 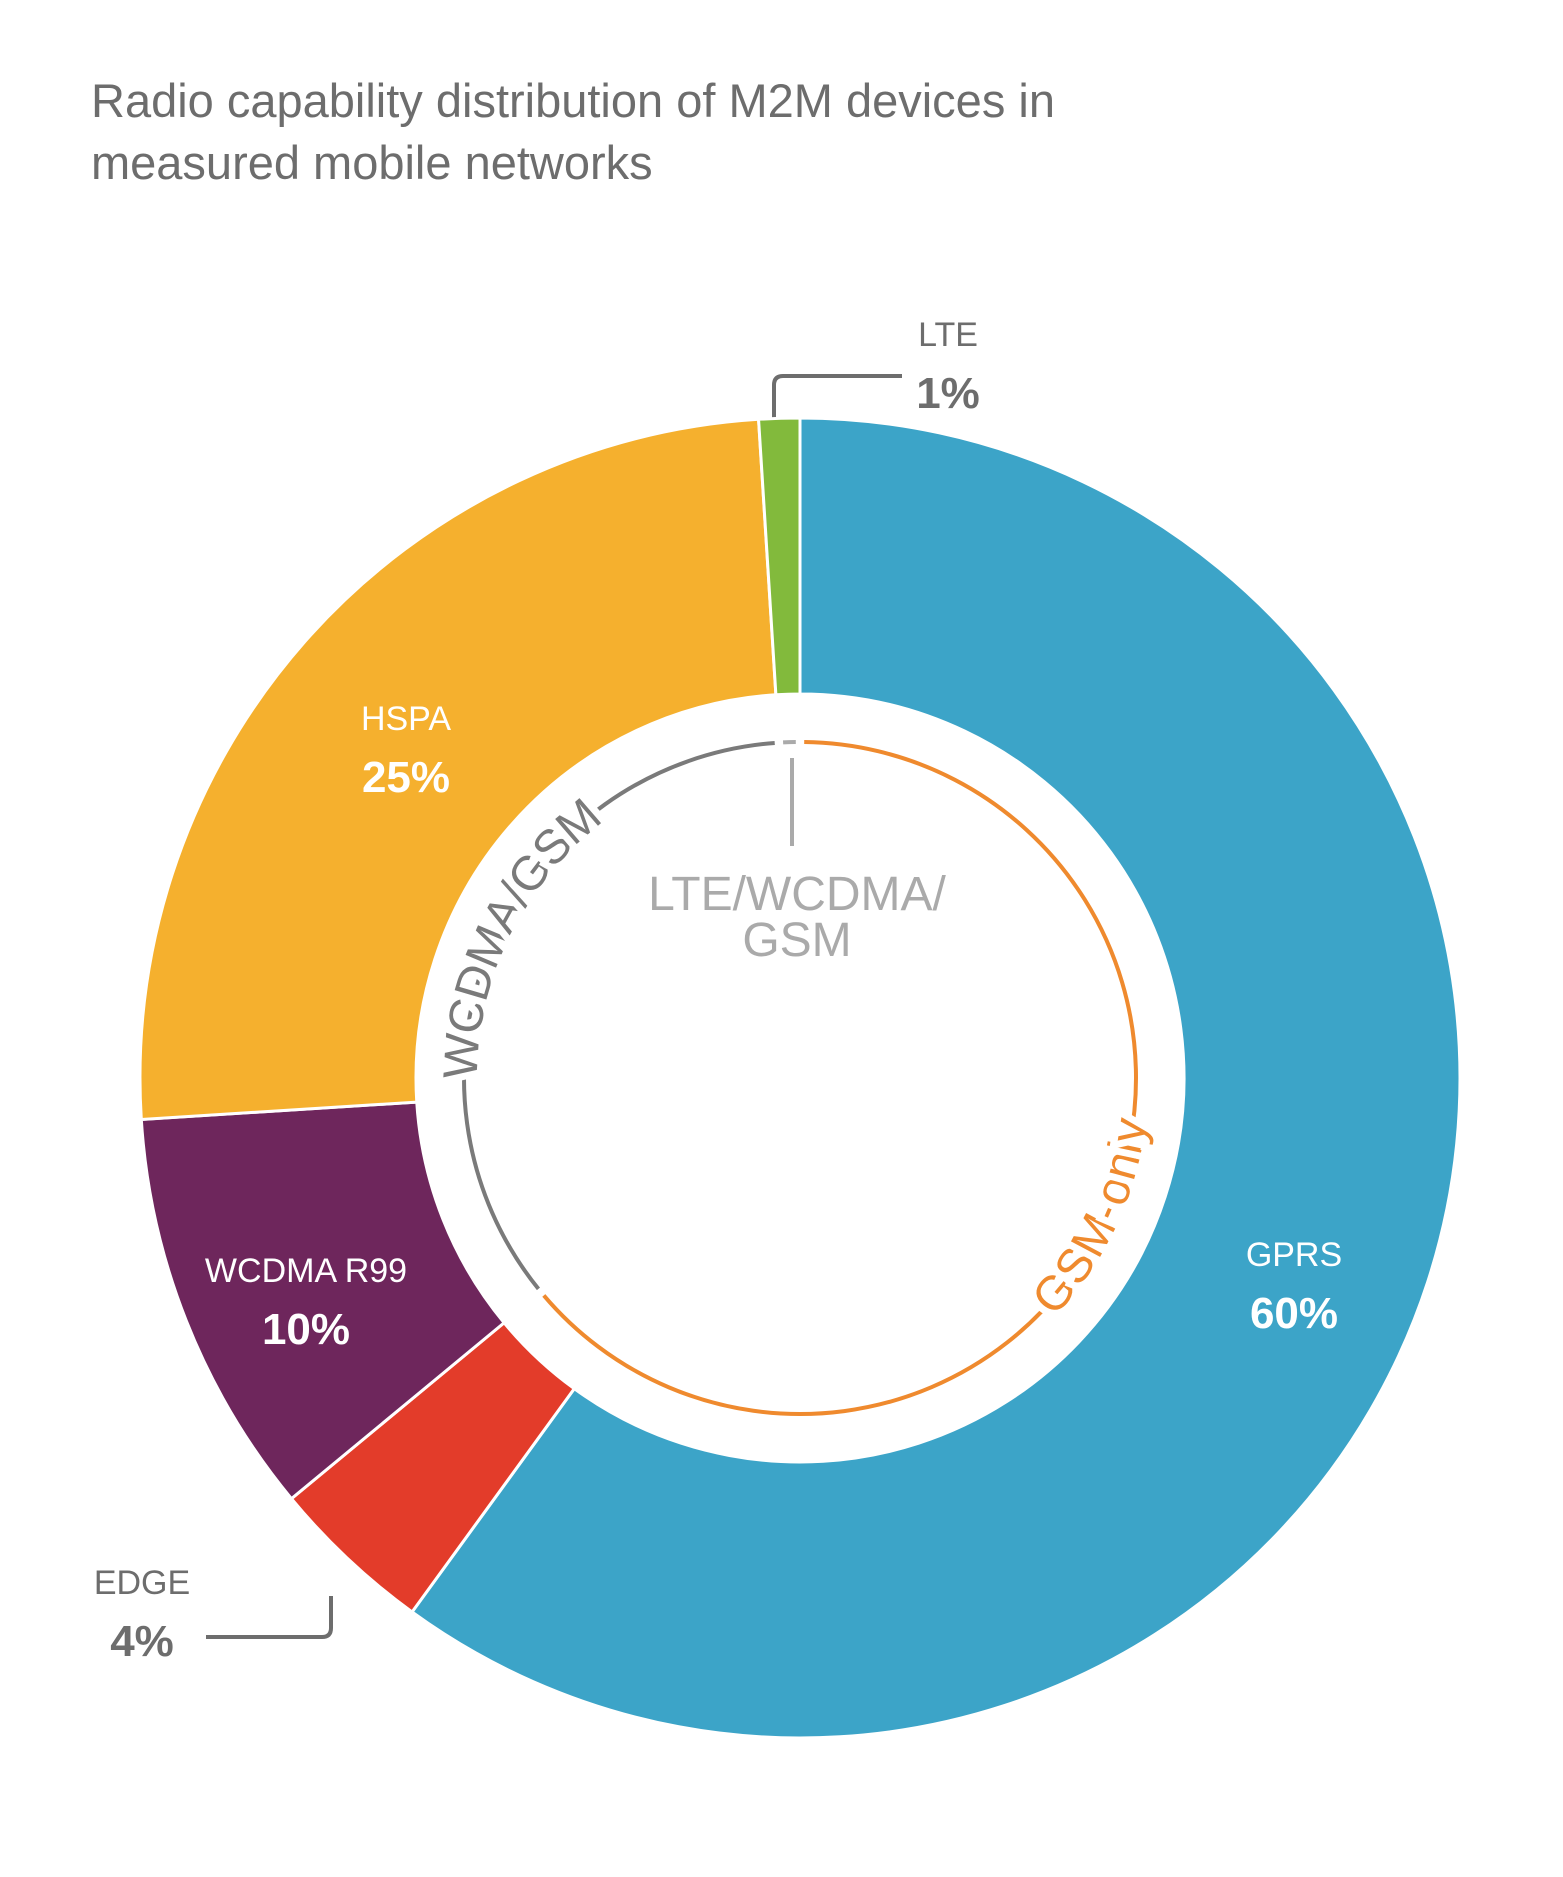 I want to click on slice-label: LTE, so click(x=948, y=335).